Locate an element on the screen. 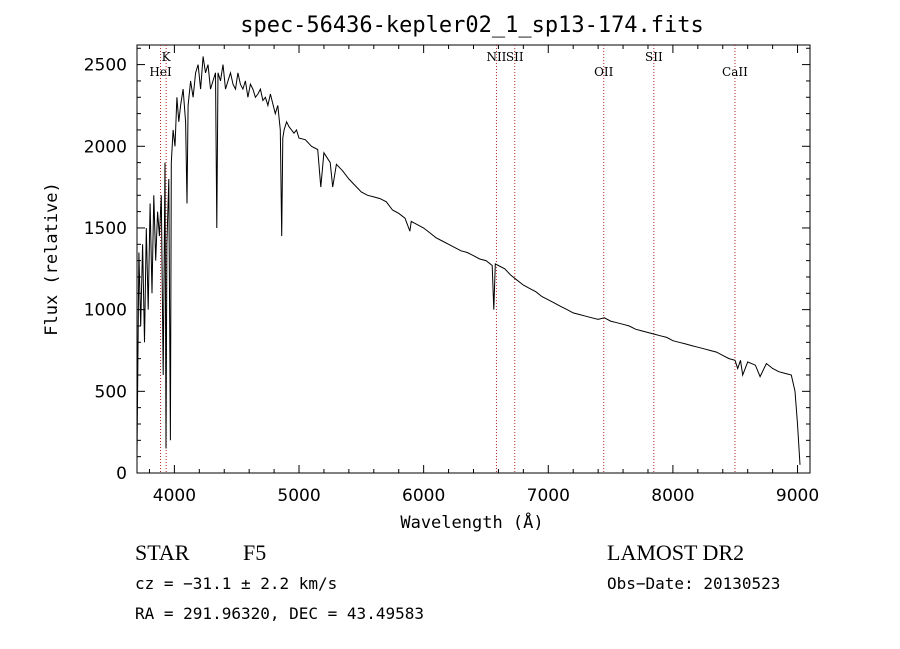 This screenshot has width=900, height=649. reference-line-label: OII is located at coordinates (604, 72).